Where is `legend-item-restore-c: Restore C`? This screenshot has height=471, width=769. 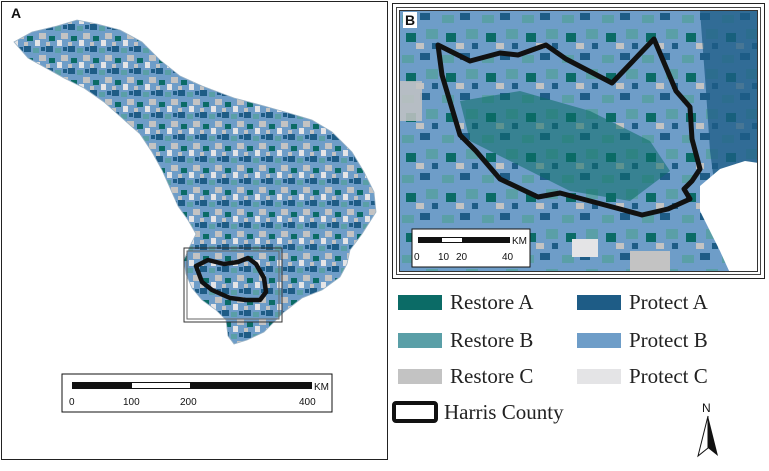
legend-item-restore-c: Restore C is located at coordinates (465, 376).